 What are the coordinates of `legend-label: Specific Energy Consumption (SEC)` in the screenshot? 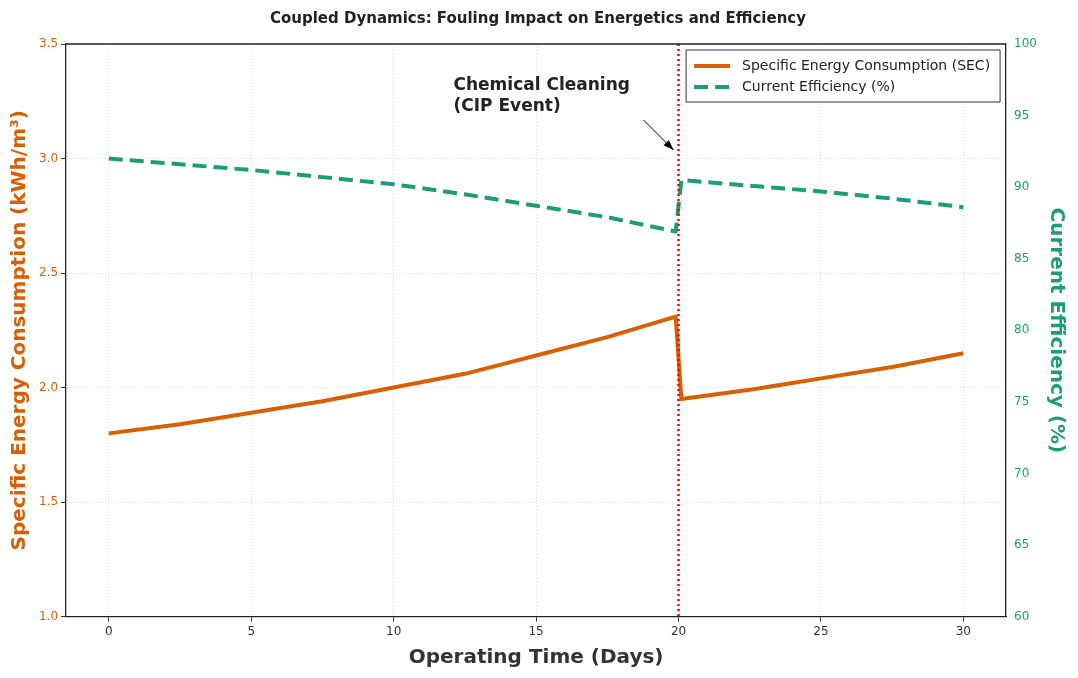 It's located at (866, 64).